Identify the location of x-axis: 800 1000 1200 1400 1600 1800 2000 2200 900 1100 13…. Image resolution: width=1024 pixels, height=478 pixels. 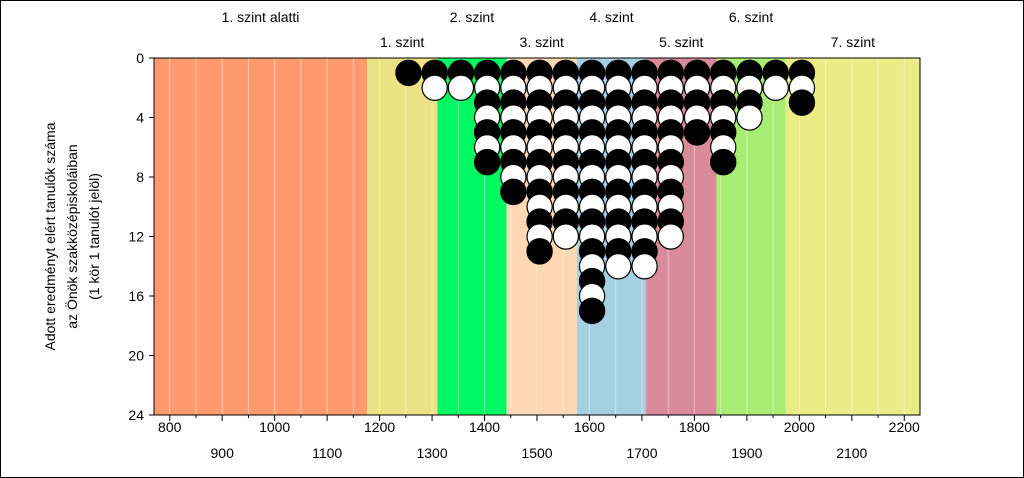
(539, 438).